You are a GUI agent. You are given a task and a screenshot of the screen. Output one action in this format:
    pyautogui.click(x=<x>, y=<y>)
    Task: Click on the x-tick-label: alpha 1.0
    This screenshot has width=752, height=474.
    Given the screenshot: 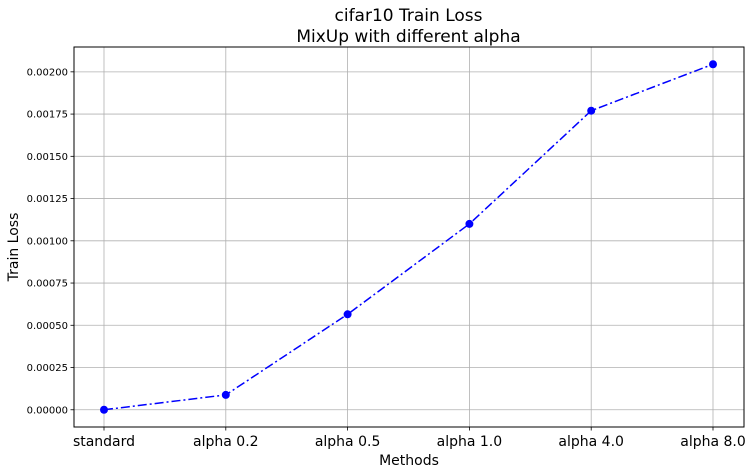 What is the action you would take?
    pyautogui.click(x=470, y=442)
    